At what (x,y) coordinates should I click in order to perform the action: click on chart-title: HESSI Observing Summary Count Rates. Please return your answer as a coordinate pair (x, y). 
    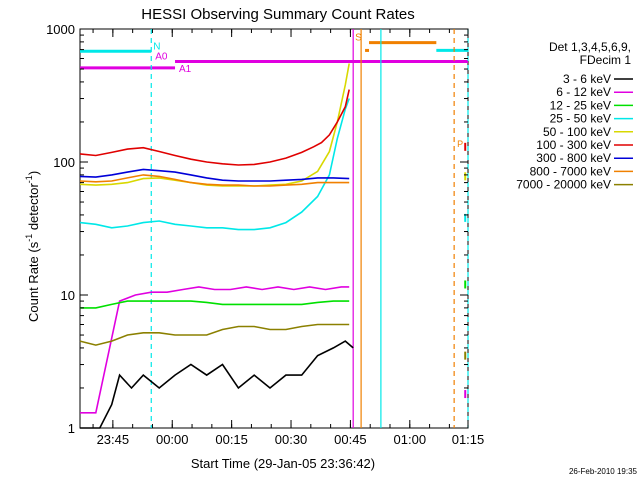
    Looking at the image, I should click on (277, 14).